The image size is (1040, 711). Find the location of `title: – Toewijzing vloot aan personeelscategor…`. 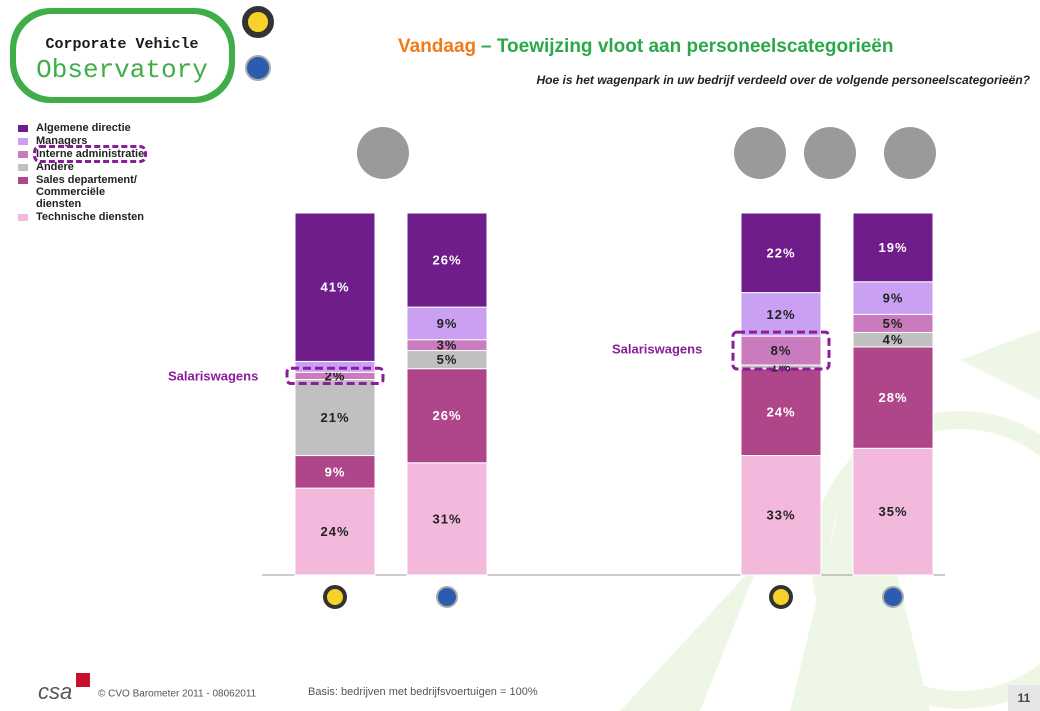

title: – Toewijzing vloot aan personeelscategor… is located at coordinates (687, 46).